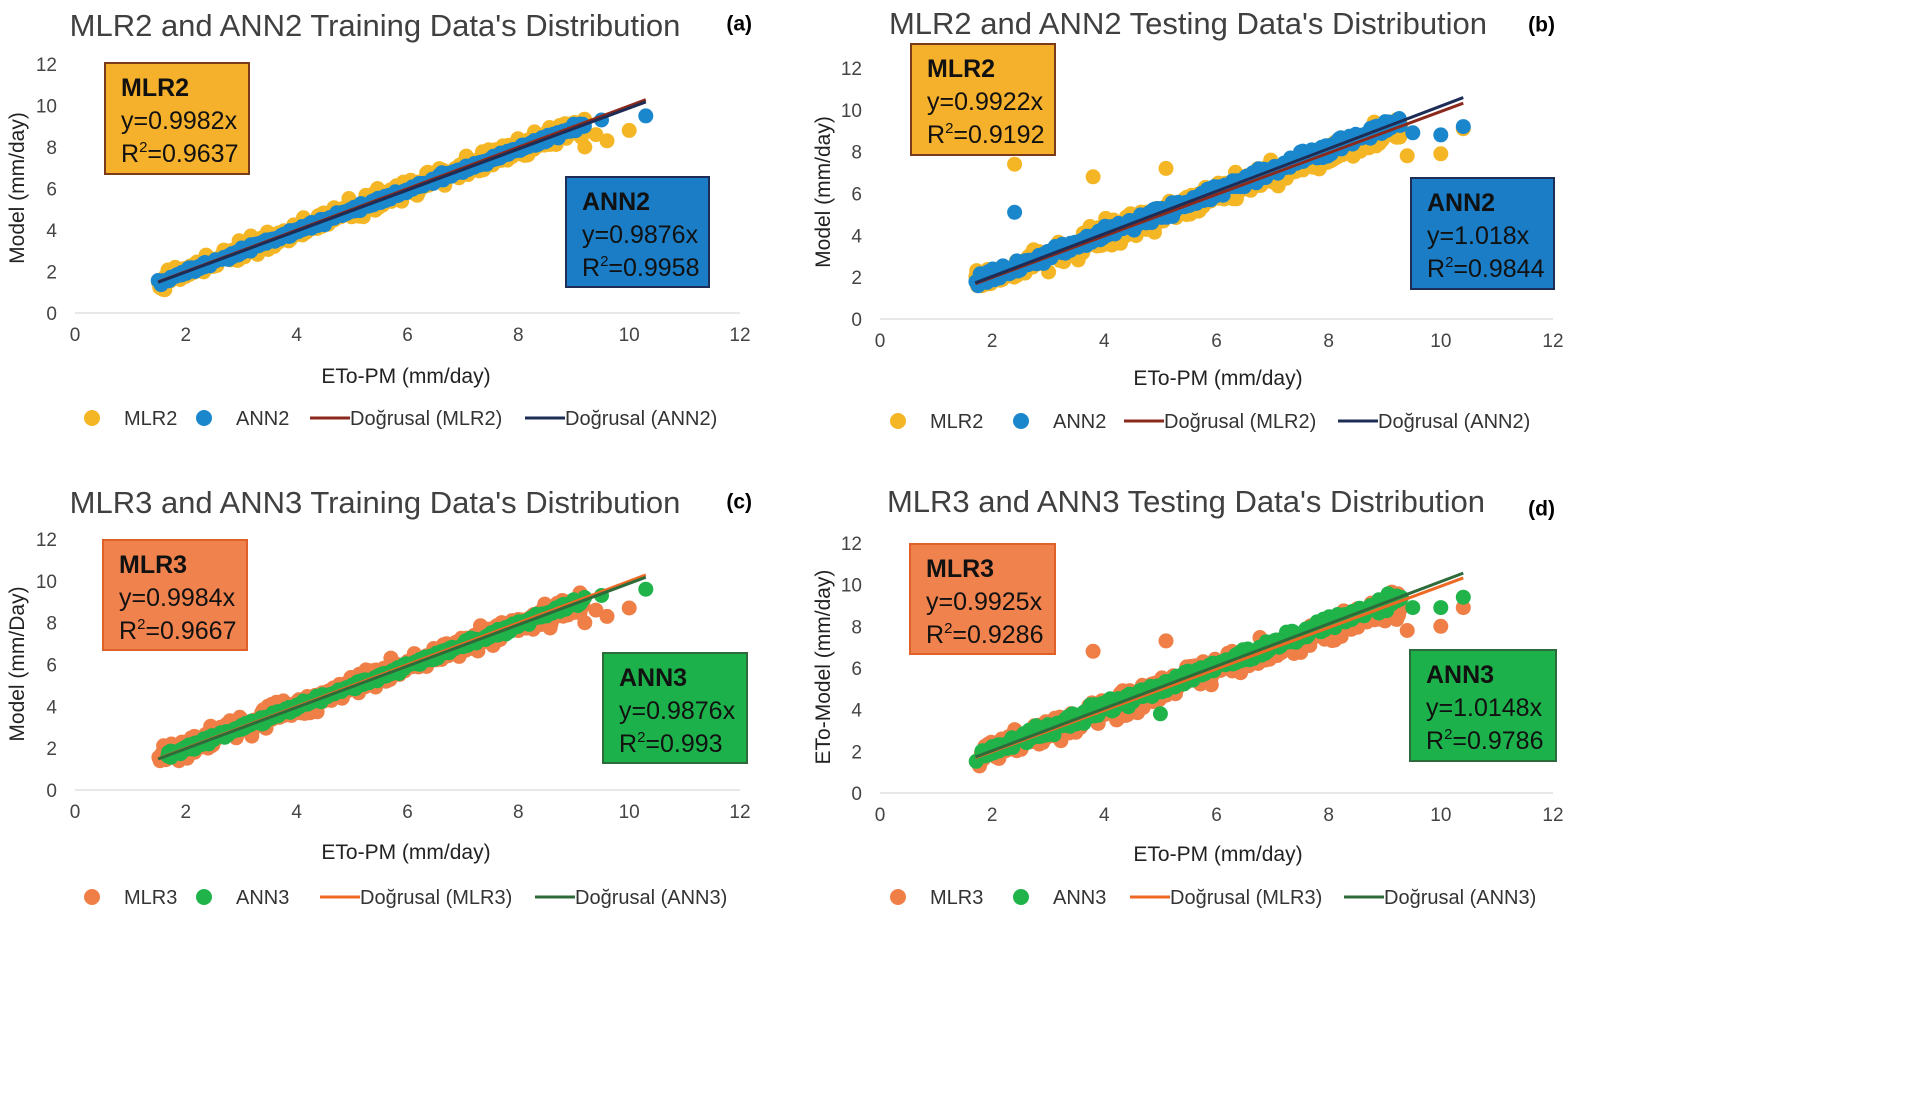  What do you see at coordinates (998, 135) in the screenshot?
I see `r2-value: =0.9192` at bounding box center [998, 135].